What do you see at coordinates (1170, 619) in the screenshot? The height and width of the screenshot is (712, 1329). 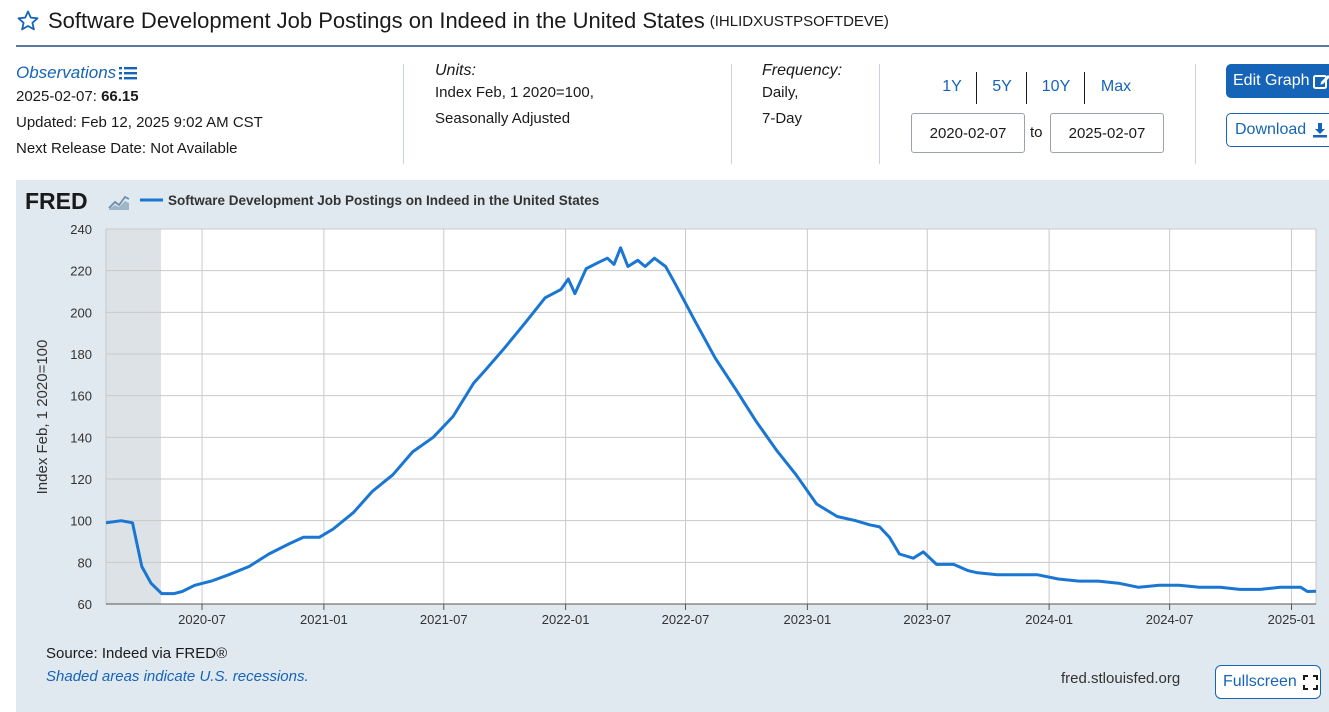 I see `x-tick-label: 2024-07` at bounding box center [1170, 619].